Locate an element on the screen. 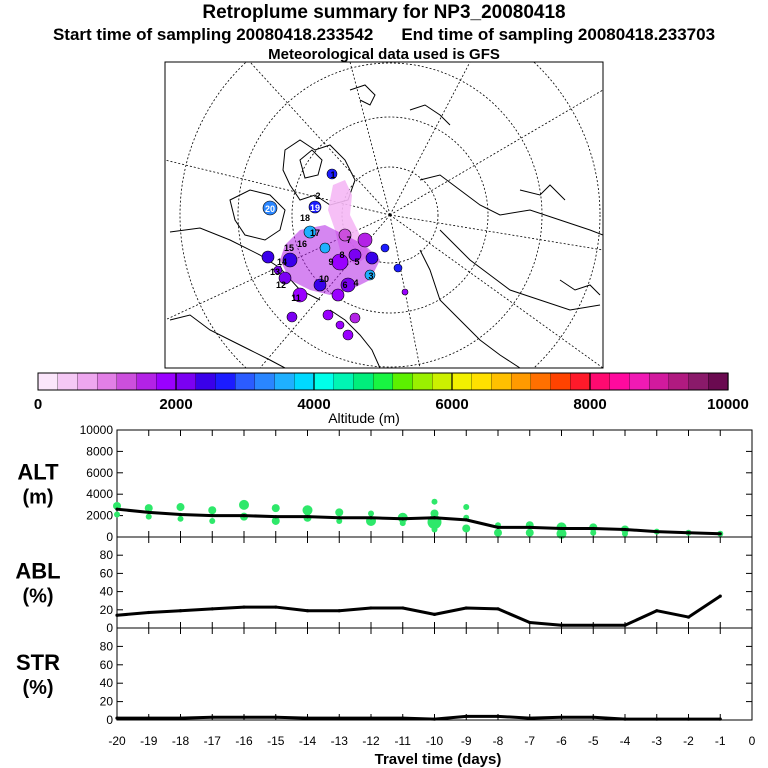  y-tick-label: 4000 is located at coordinates (99, 494).